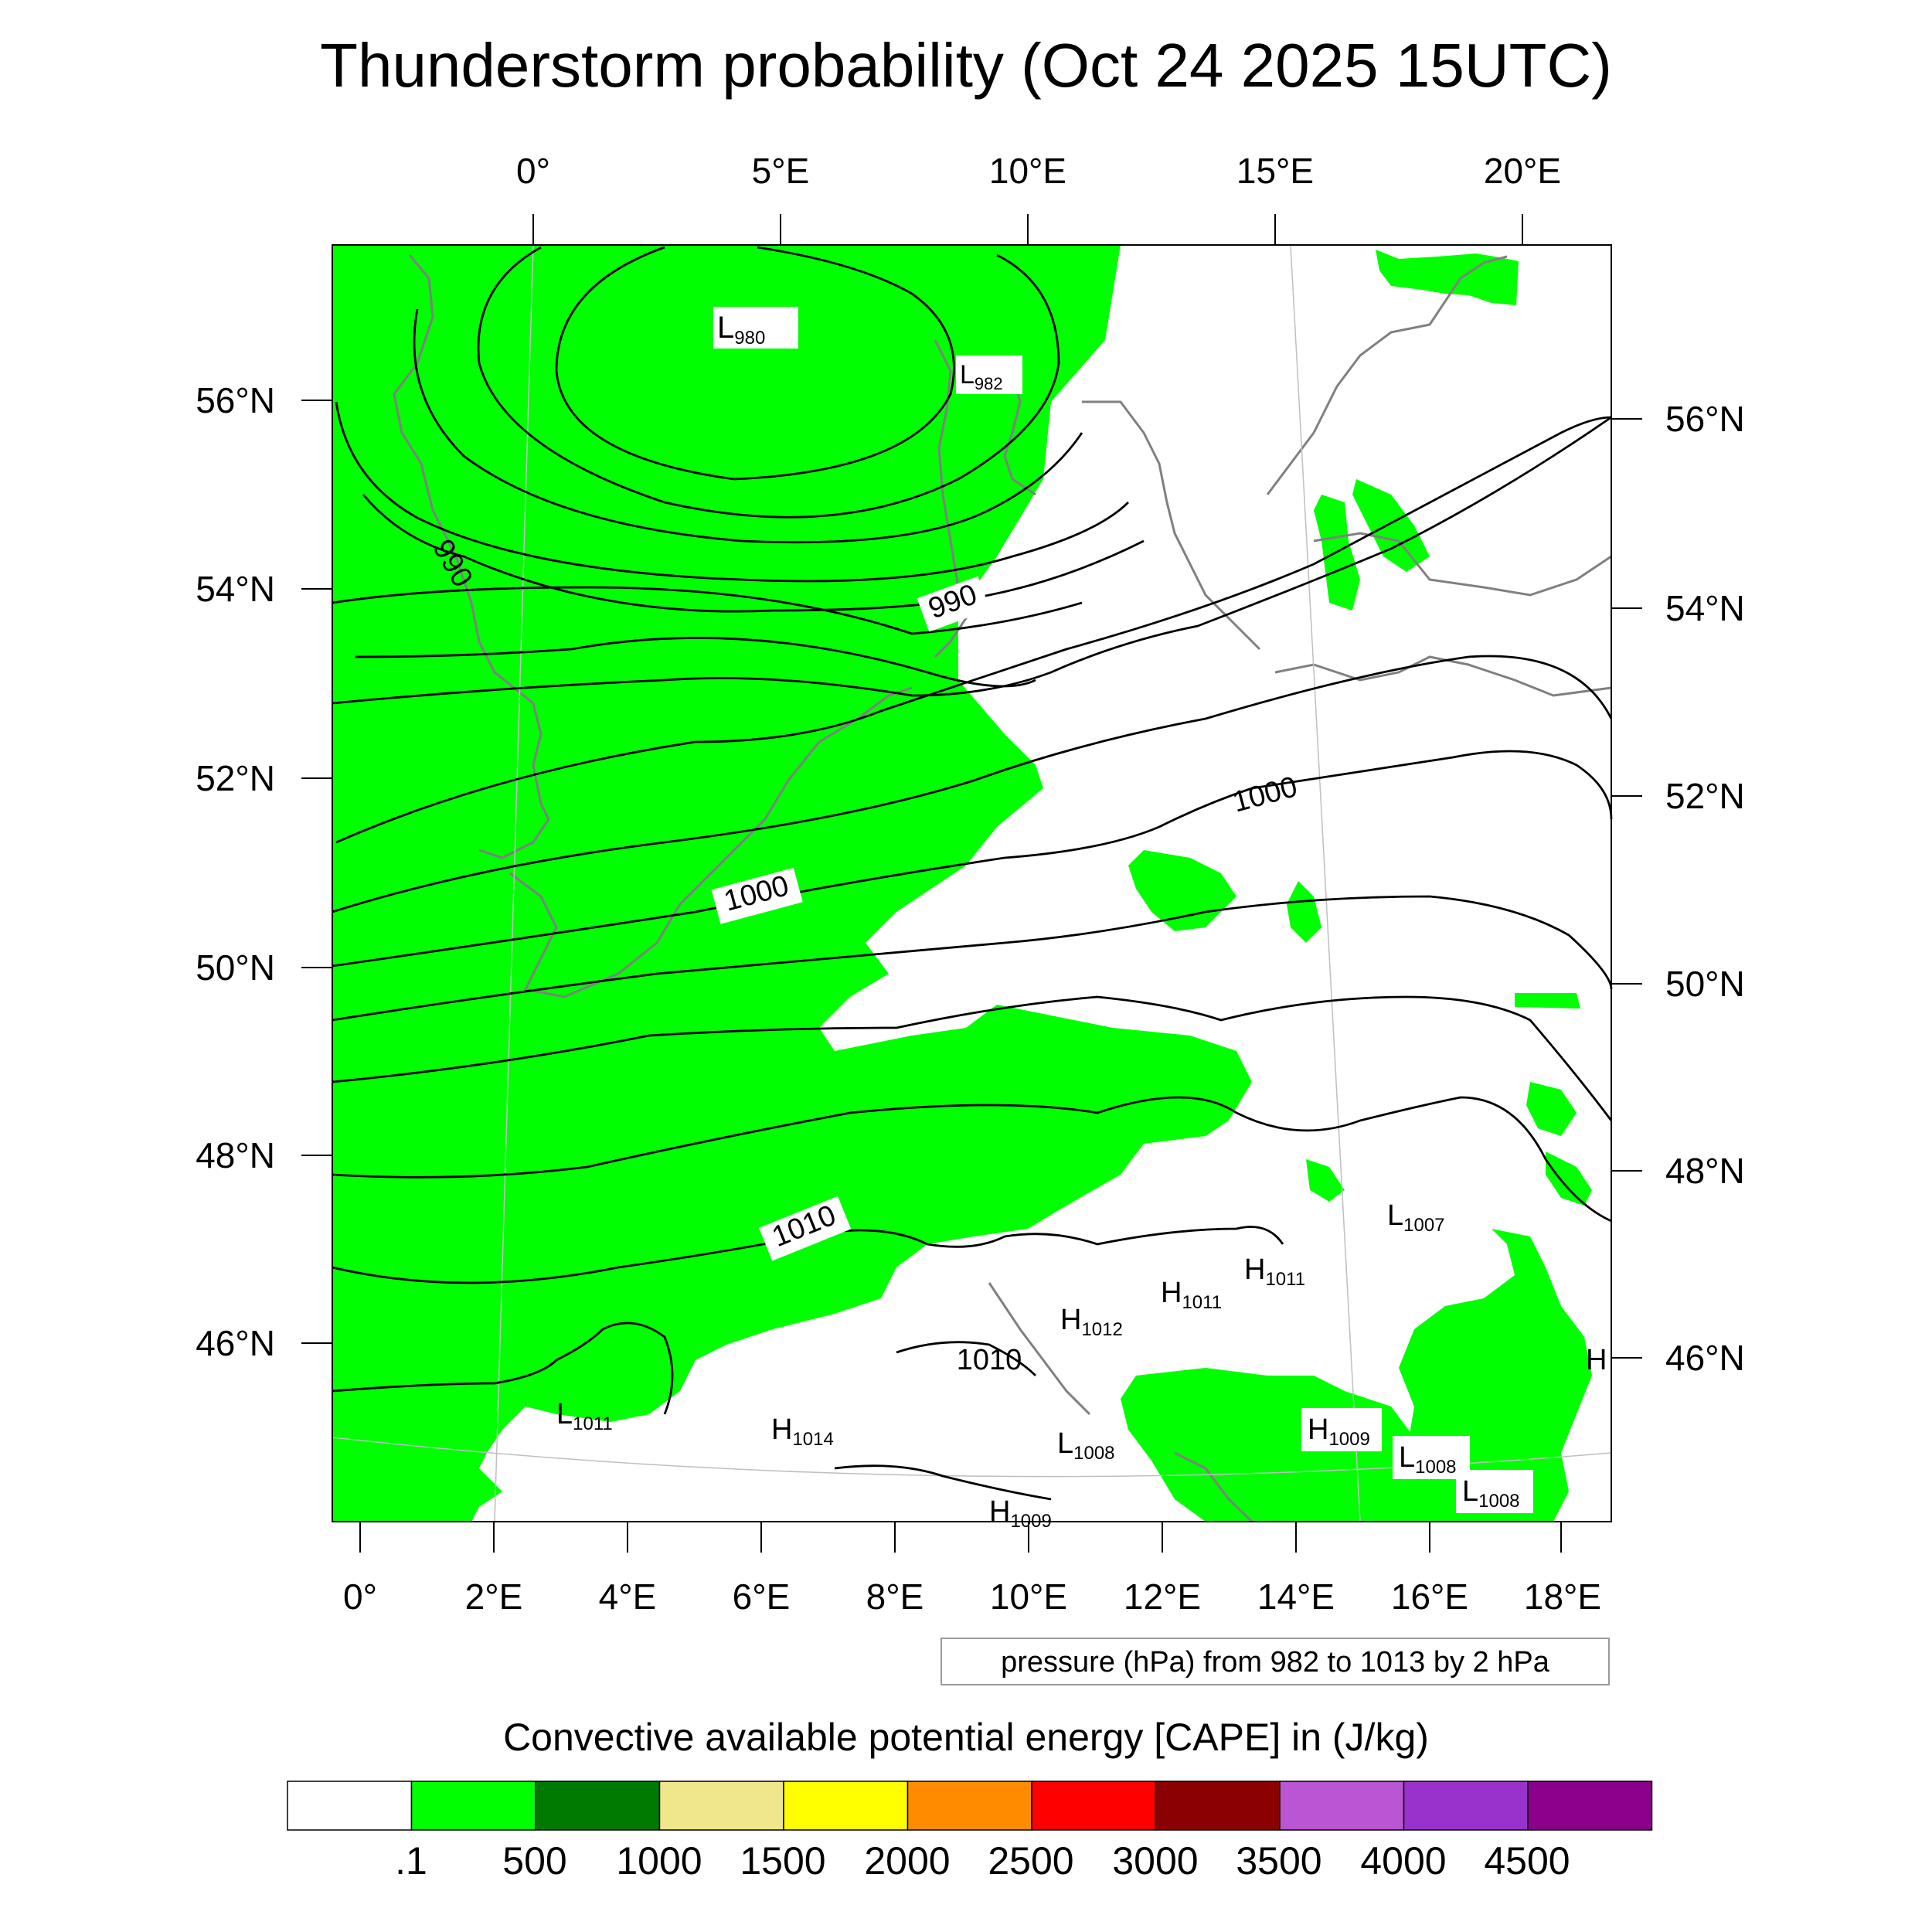  I want to click on colorbar-label: 1500, so click(783, 1861).